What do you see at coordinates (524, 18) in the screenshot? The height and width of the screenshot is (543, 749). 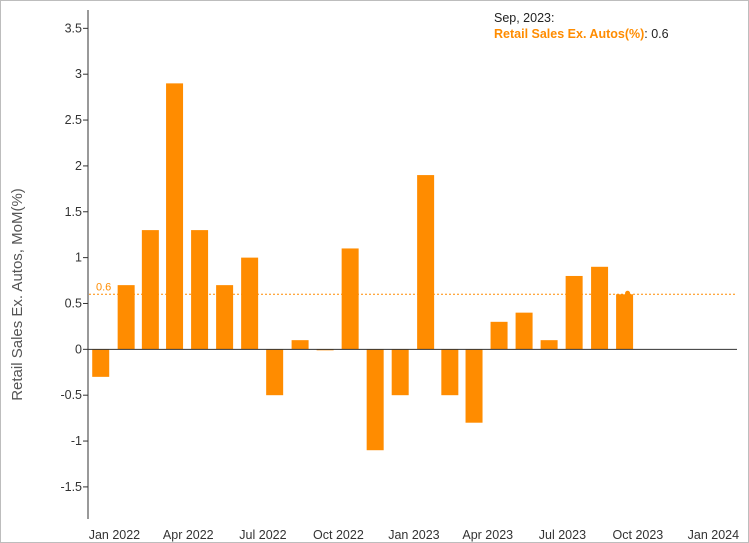 I see `tooltip-date: Sep, 2023:` at bounding box center [524, 18].